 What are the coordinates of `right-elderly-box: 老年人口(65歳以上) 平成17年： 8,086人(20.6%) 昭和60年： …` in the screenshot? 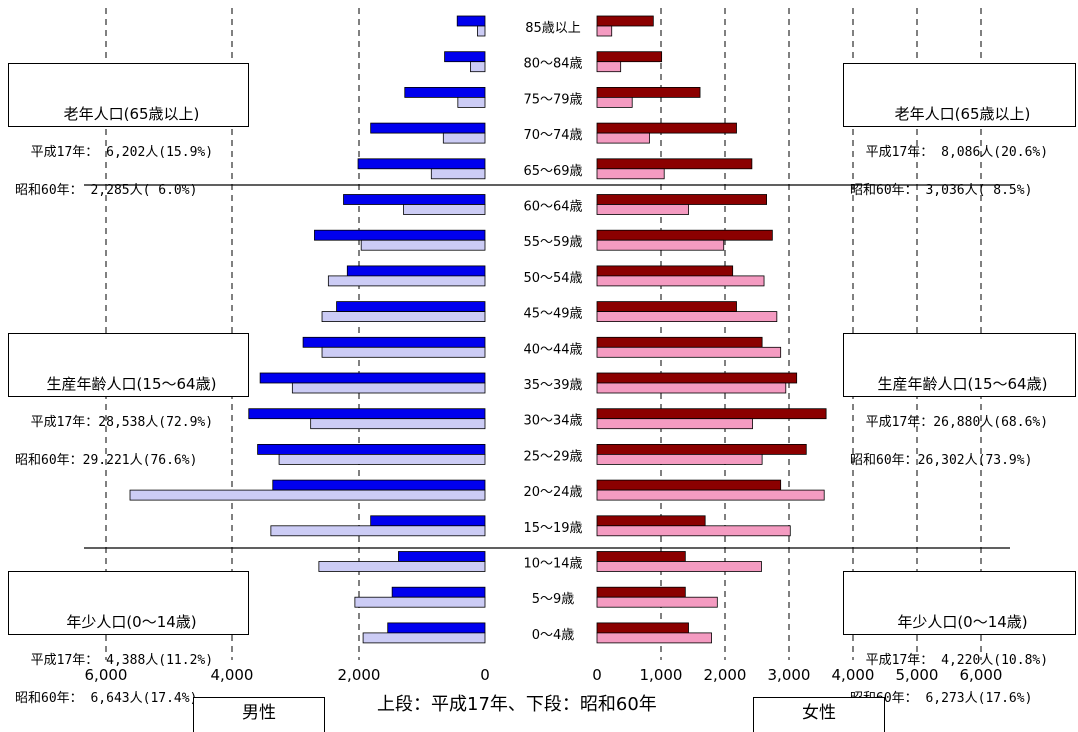 It's located at (959, 130).